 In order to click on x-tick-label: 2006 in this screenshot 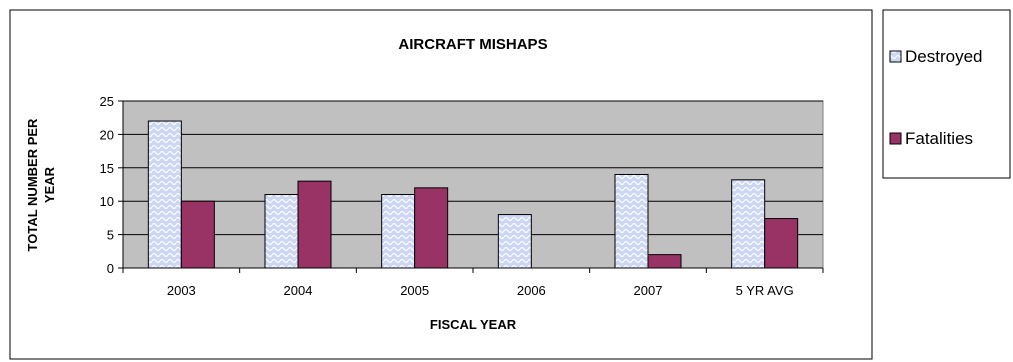, I will do `click(531, 290)`.